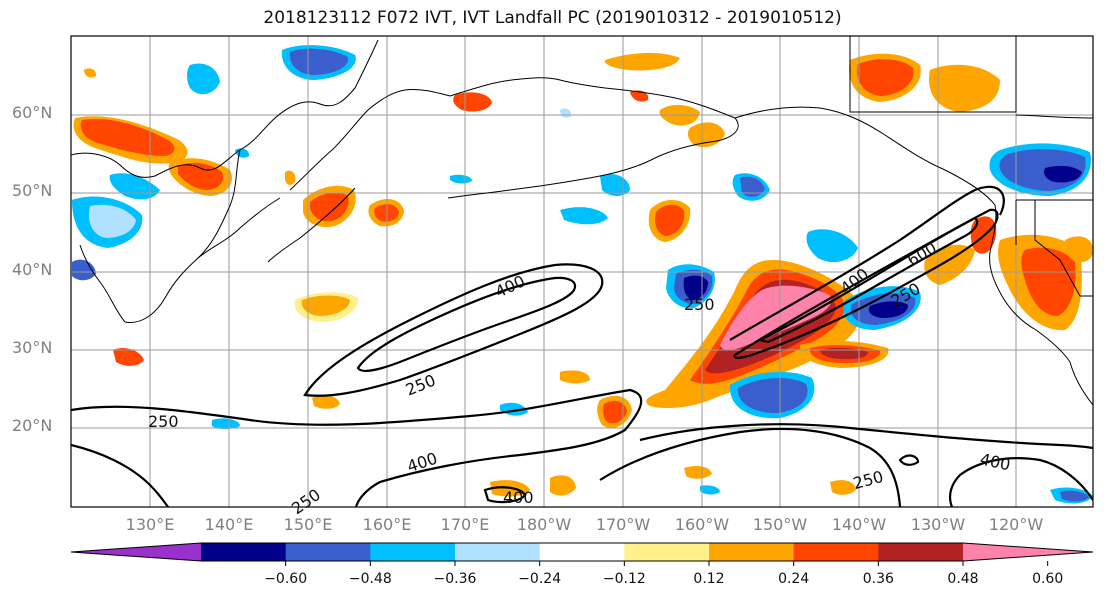 The height and width of the screenshot is (601, 1105). What do you see at coordinates (465, 524) in the screenshot?
I see `lon-label-170e: 170°E` at bounding box center [465, 524].